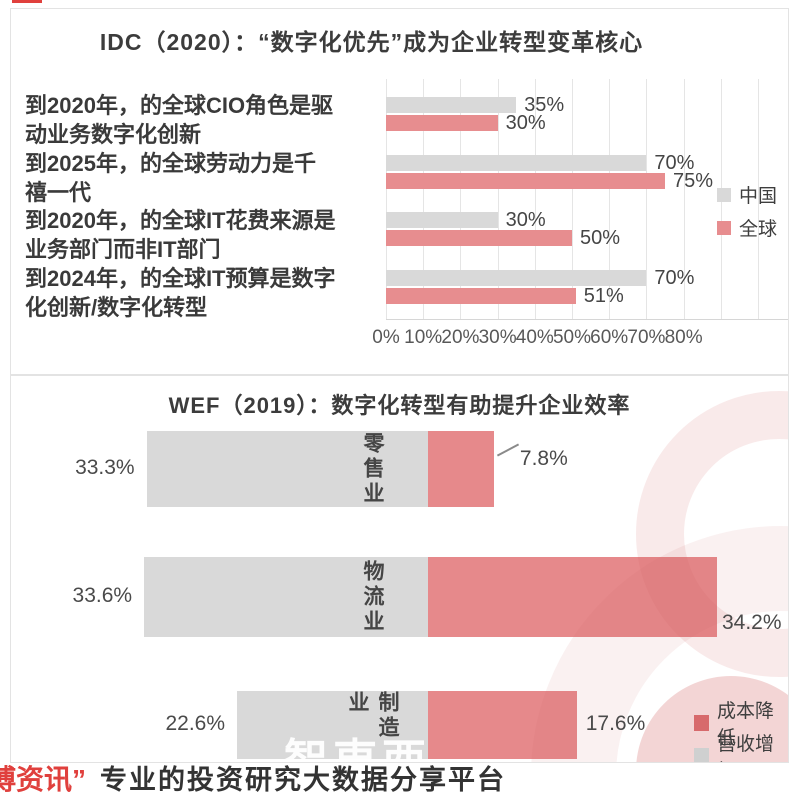 The height and width of the screenshot is (800, 800). Describe the element at coordinates (179, 120) in the screenshot. I see `category-label: 到2020年，的全球CIO角色是驱 动业务数字化创新` at that location.